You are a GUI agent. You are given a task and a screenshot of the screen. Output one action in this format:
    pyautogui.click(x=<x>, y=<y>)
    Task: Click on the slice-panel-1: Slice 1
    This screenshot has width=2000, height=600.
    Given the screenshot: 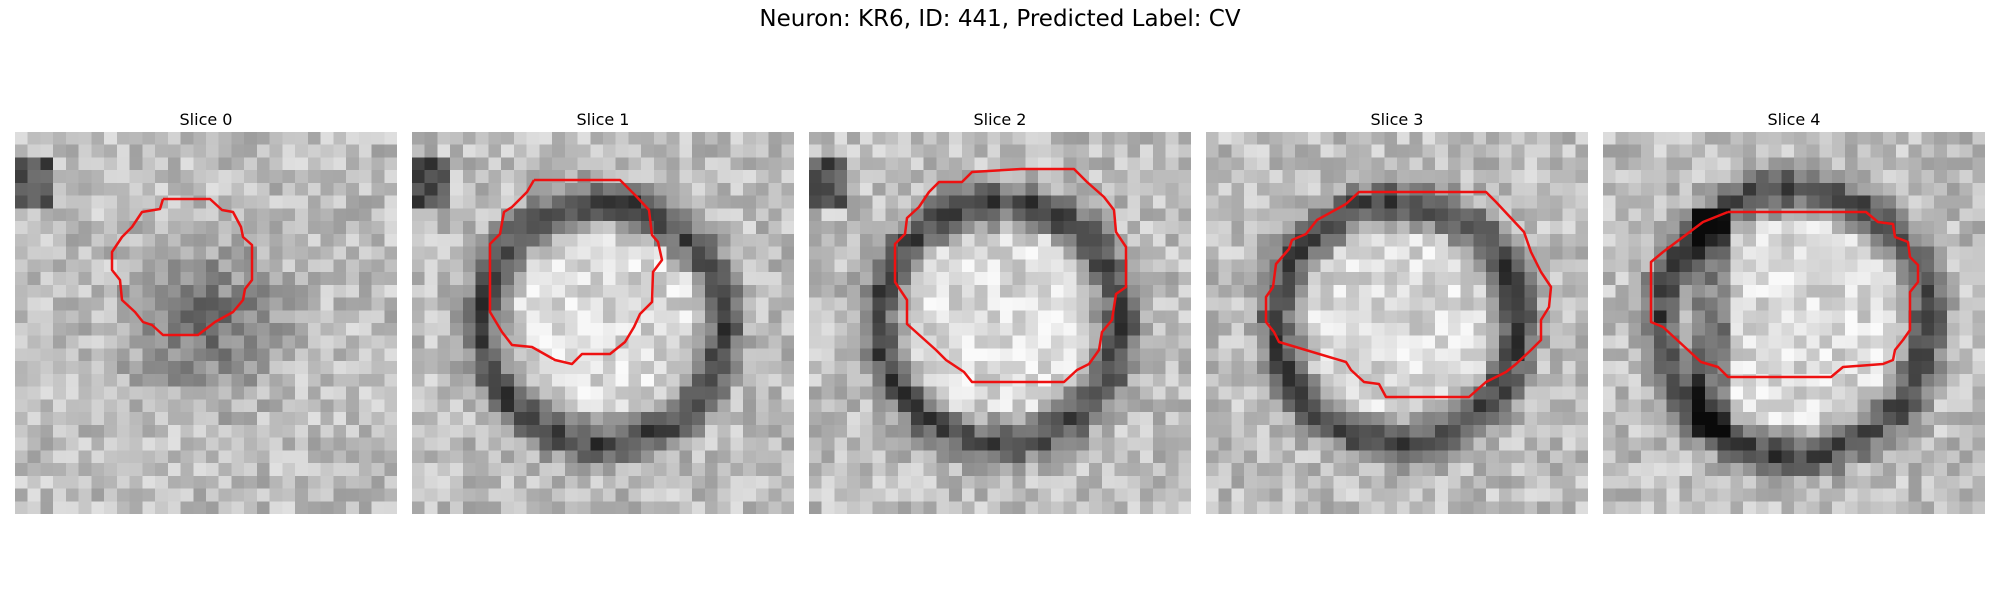 What is the action you would take?
    pyautogui.click(x=603, y=311)
    